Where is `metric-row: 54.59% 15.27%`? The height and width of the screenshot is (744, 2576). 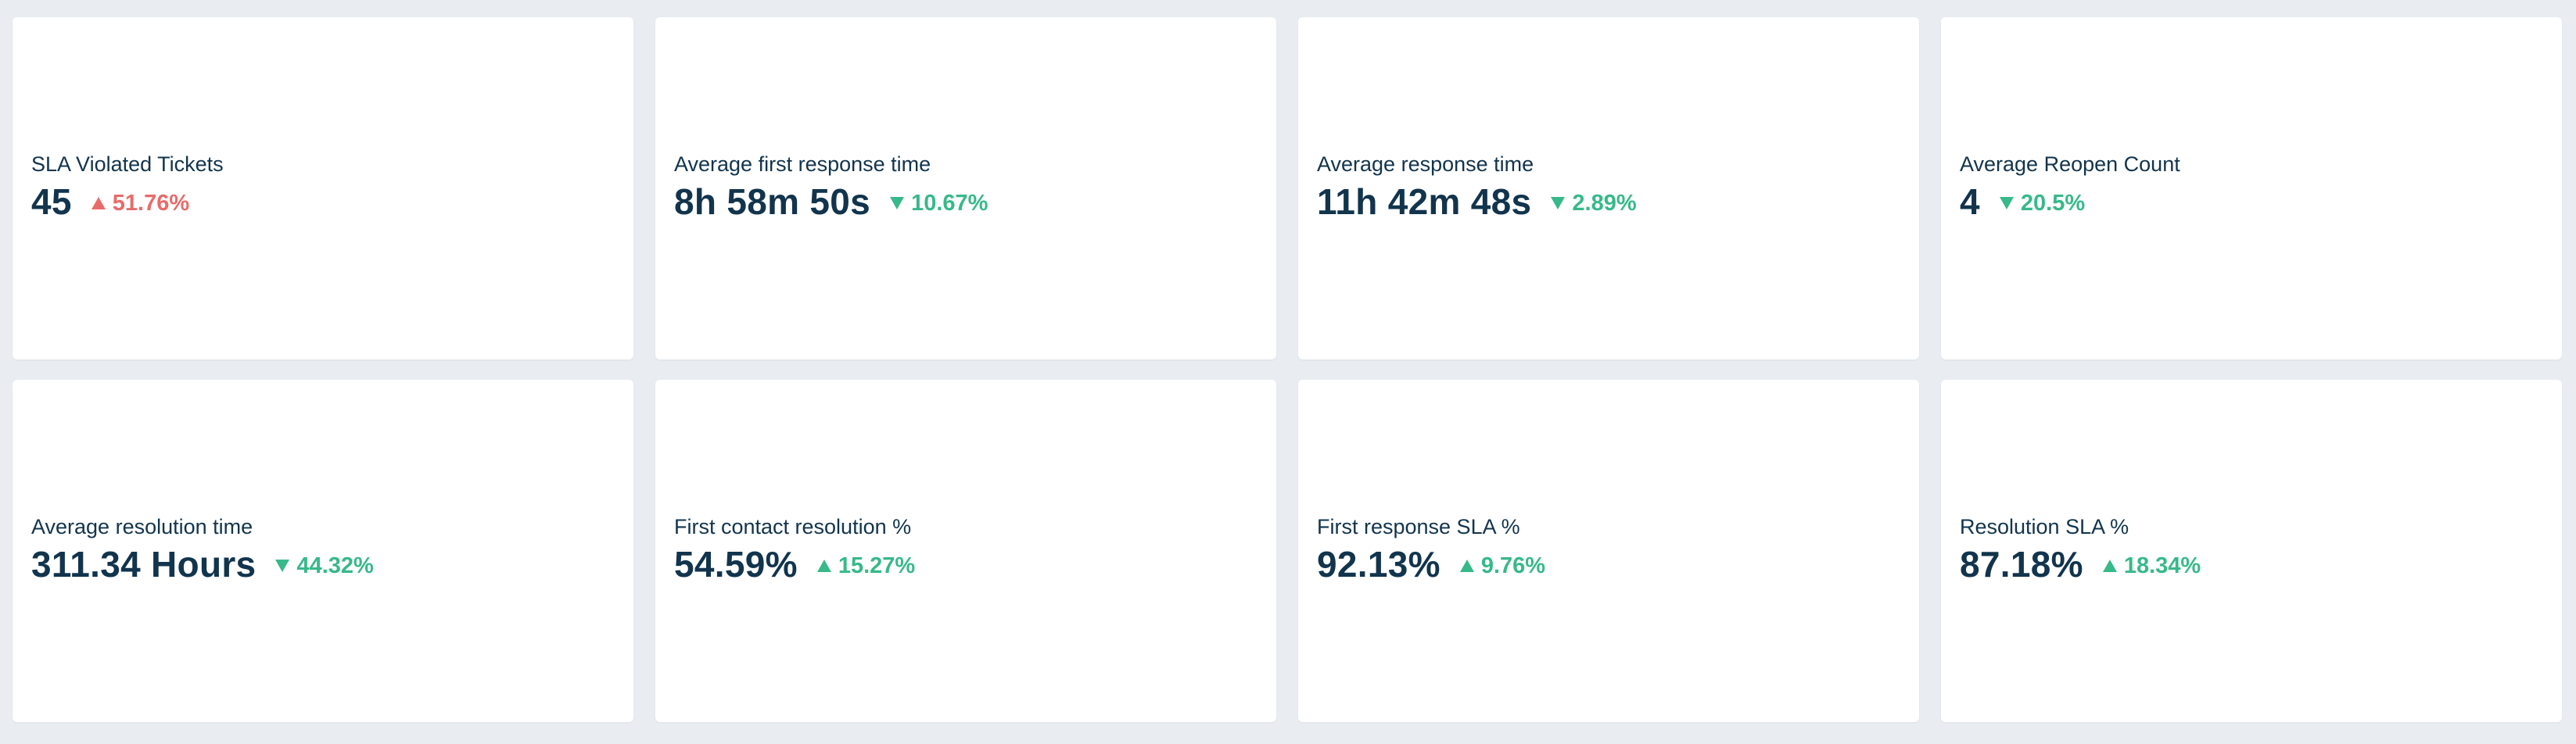
metric-row: 54.59% 15.27% is located at coordinates (794, 564).